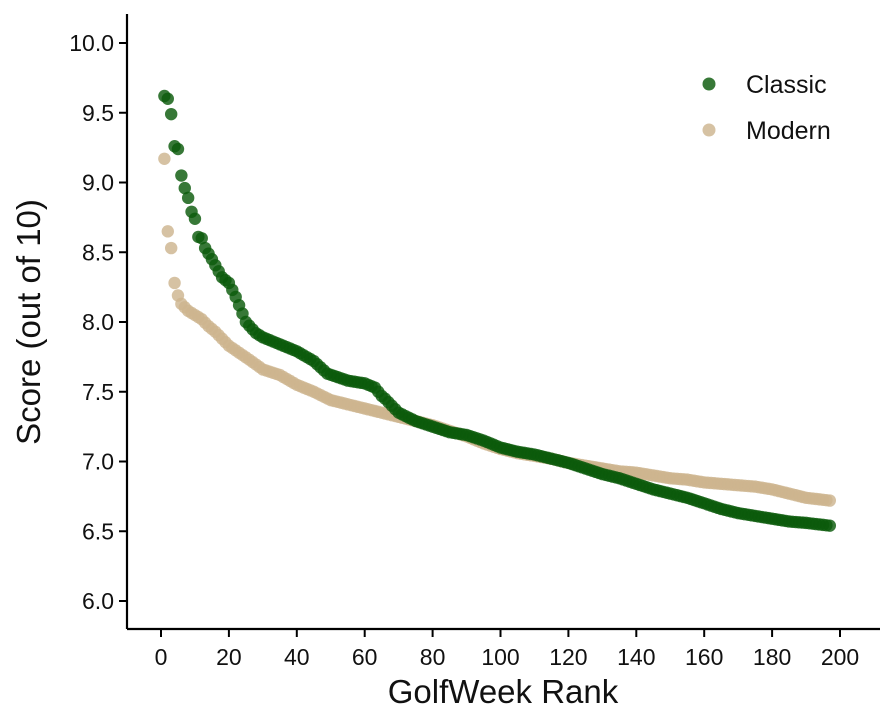 The image size is (894, 726). I want to click on x-tick-label: 60, so click(365, 657).